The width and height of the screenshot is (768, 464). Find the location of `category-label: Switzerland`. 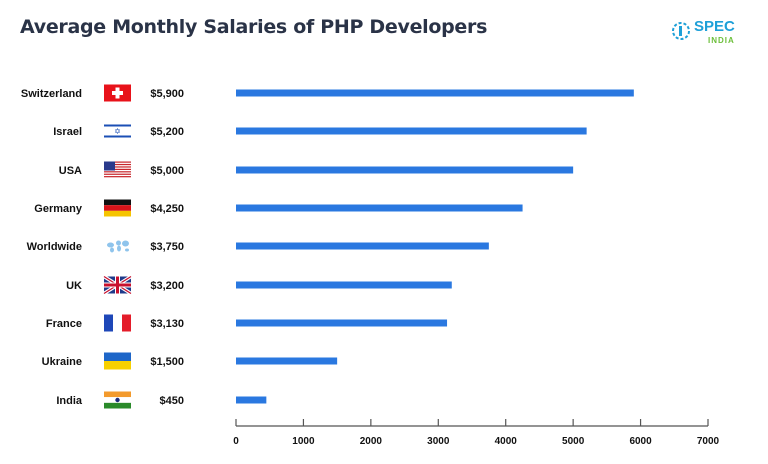

category-label: Switzerland is located at coordinates (51, 94).